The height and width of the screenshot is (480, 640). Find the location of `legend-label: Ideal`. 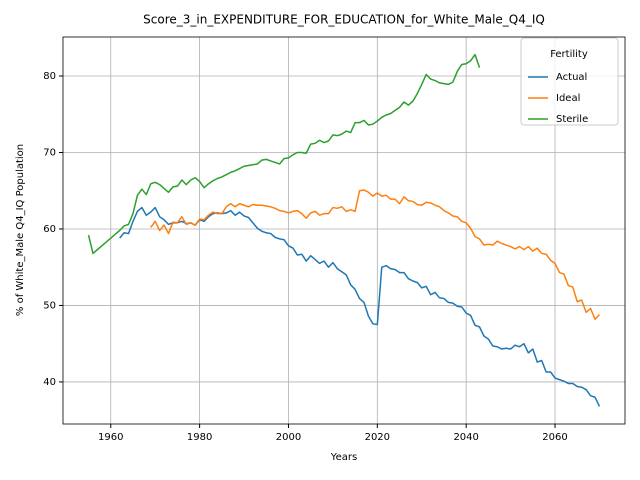

legend-label: Ideal is located at coordinates (568, 98).